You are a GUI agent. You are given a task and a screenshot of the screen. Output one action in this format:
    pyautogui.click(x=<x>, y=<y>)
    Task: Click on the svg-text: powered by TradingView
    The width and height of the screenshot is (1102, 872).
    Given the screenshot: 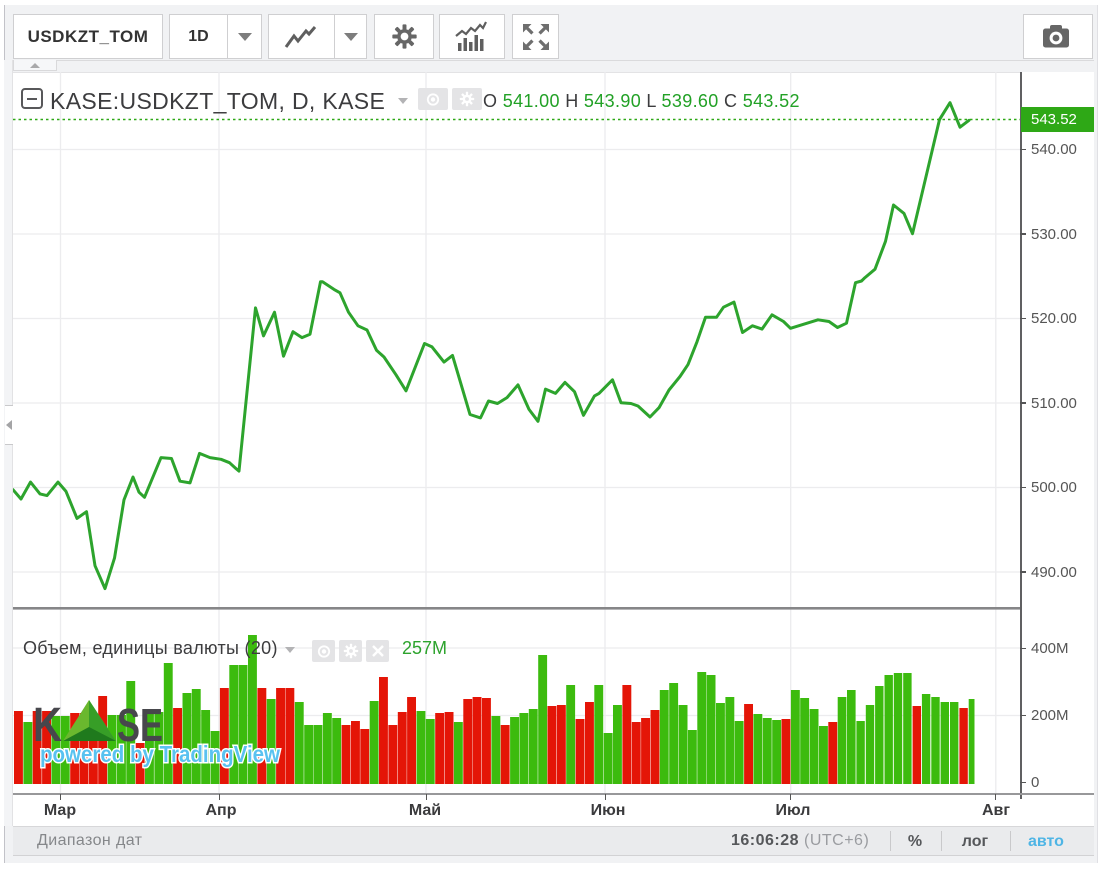 What is the action you would take?
    pyautogui.click(x=160, y=754)
    